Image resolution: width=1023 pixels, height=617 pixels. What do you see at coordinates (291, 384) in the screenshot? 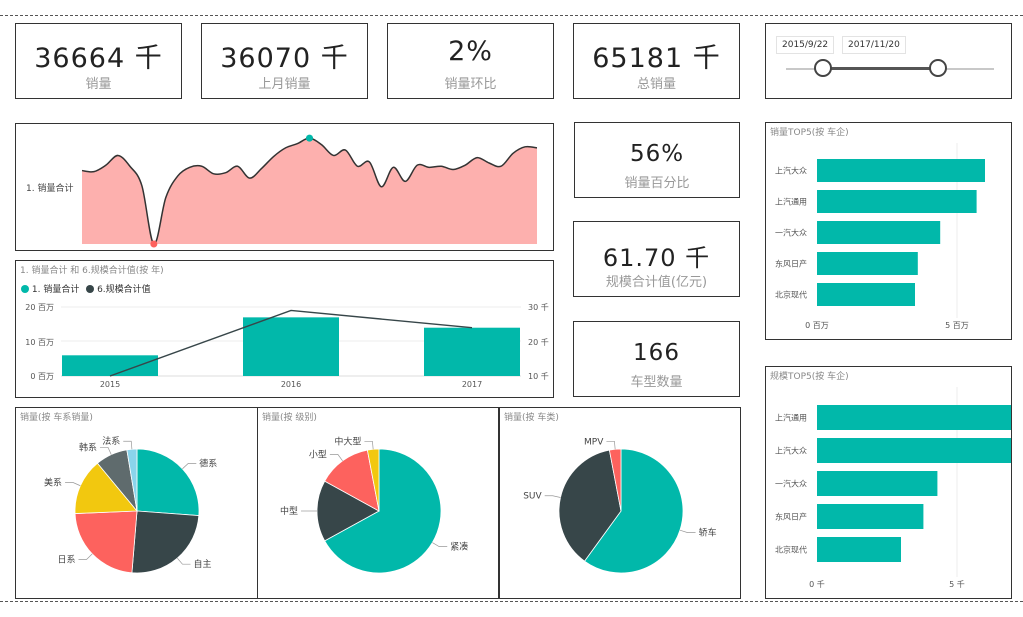
I see `x-tick-label: 2016` at bounding box center [291, 384].